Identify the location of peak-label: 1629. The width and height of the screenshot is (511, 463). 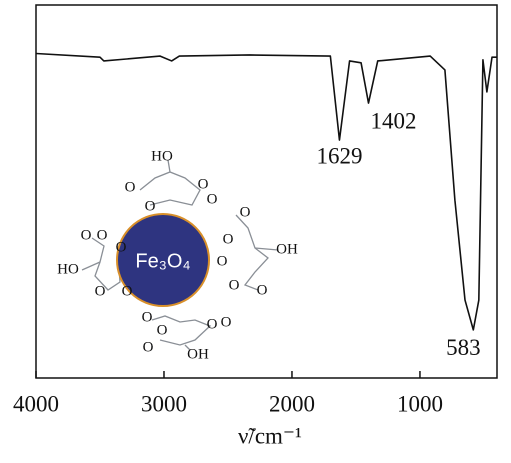
(339, 155).